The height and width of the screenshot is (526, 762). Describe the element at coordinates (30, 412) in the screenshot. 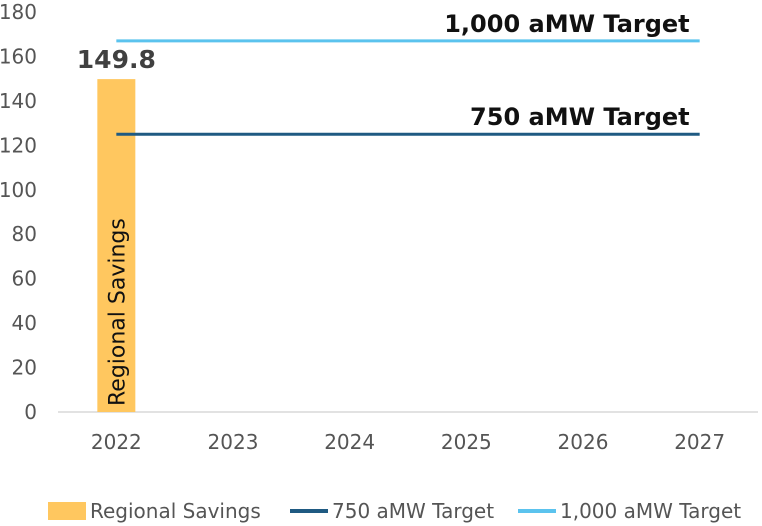

I see `y-tick-label: 0` at that location.